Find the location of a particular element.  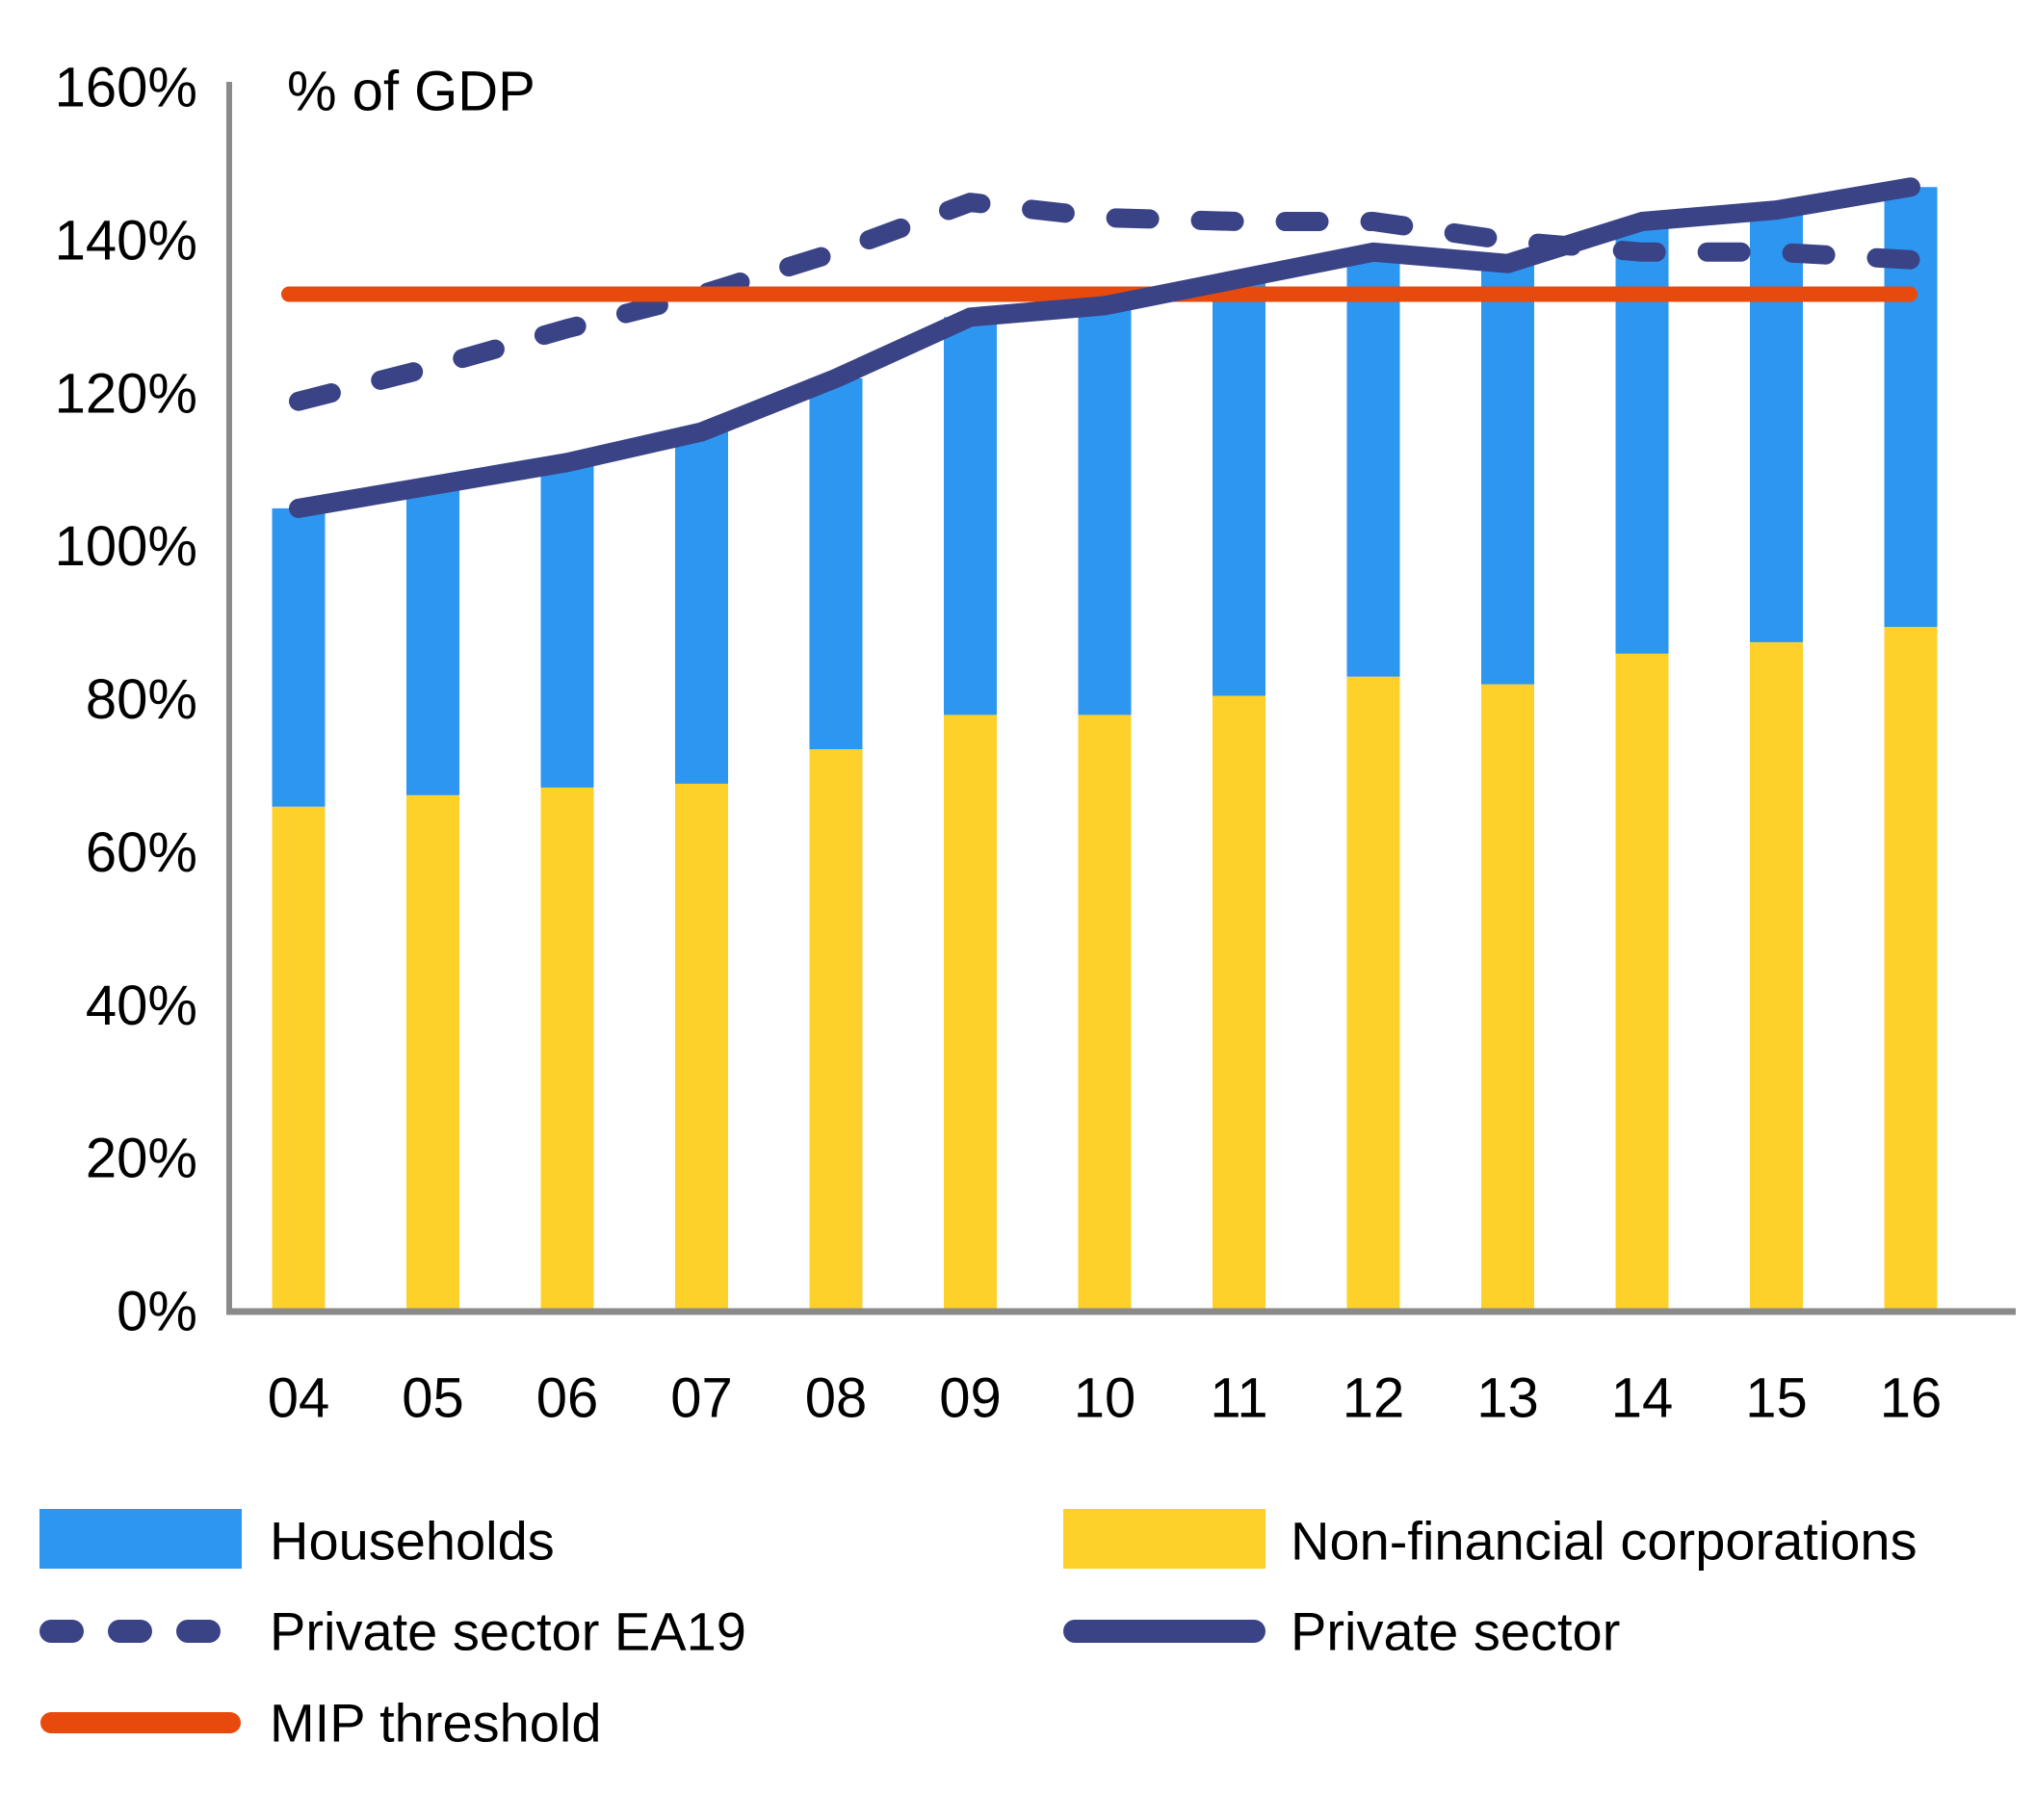

x-tick-label: 08 is located at coordinates (836, 1398).